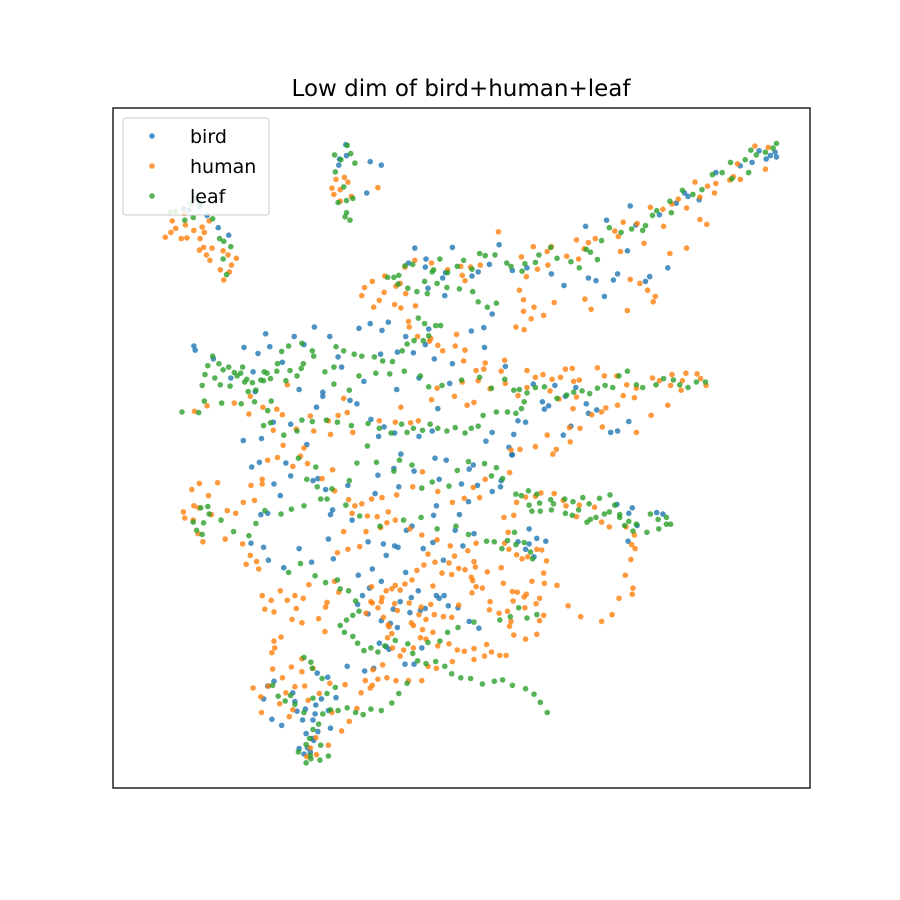 This screenshot has width=900, height=900. I want to click on legend-marker-bird, so click(152, 136).